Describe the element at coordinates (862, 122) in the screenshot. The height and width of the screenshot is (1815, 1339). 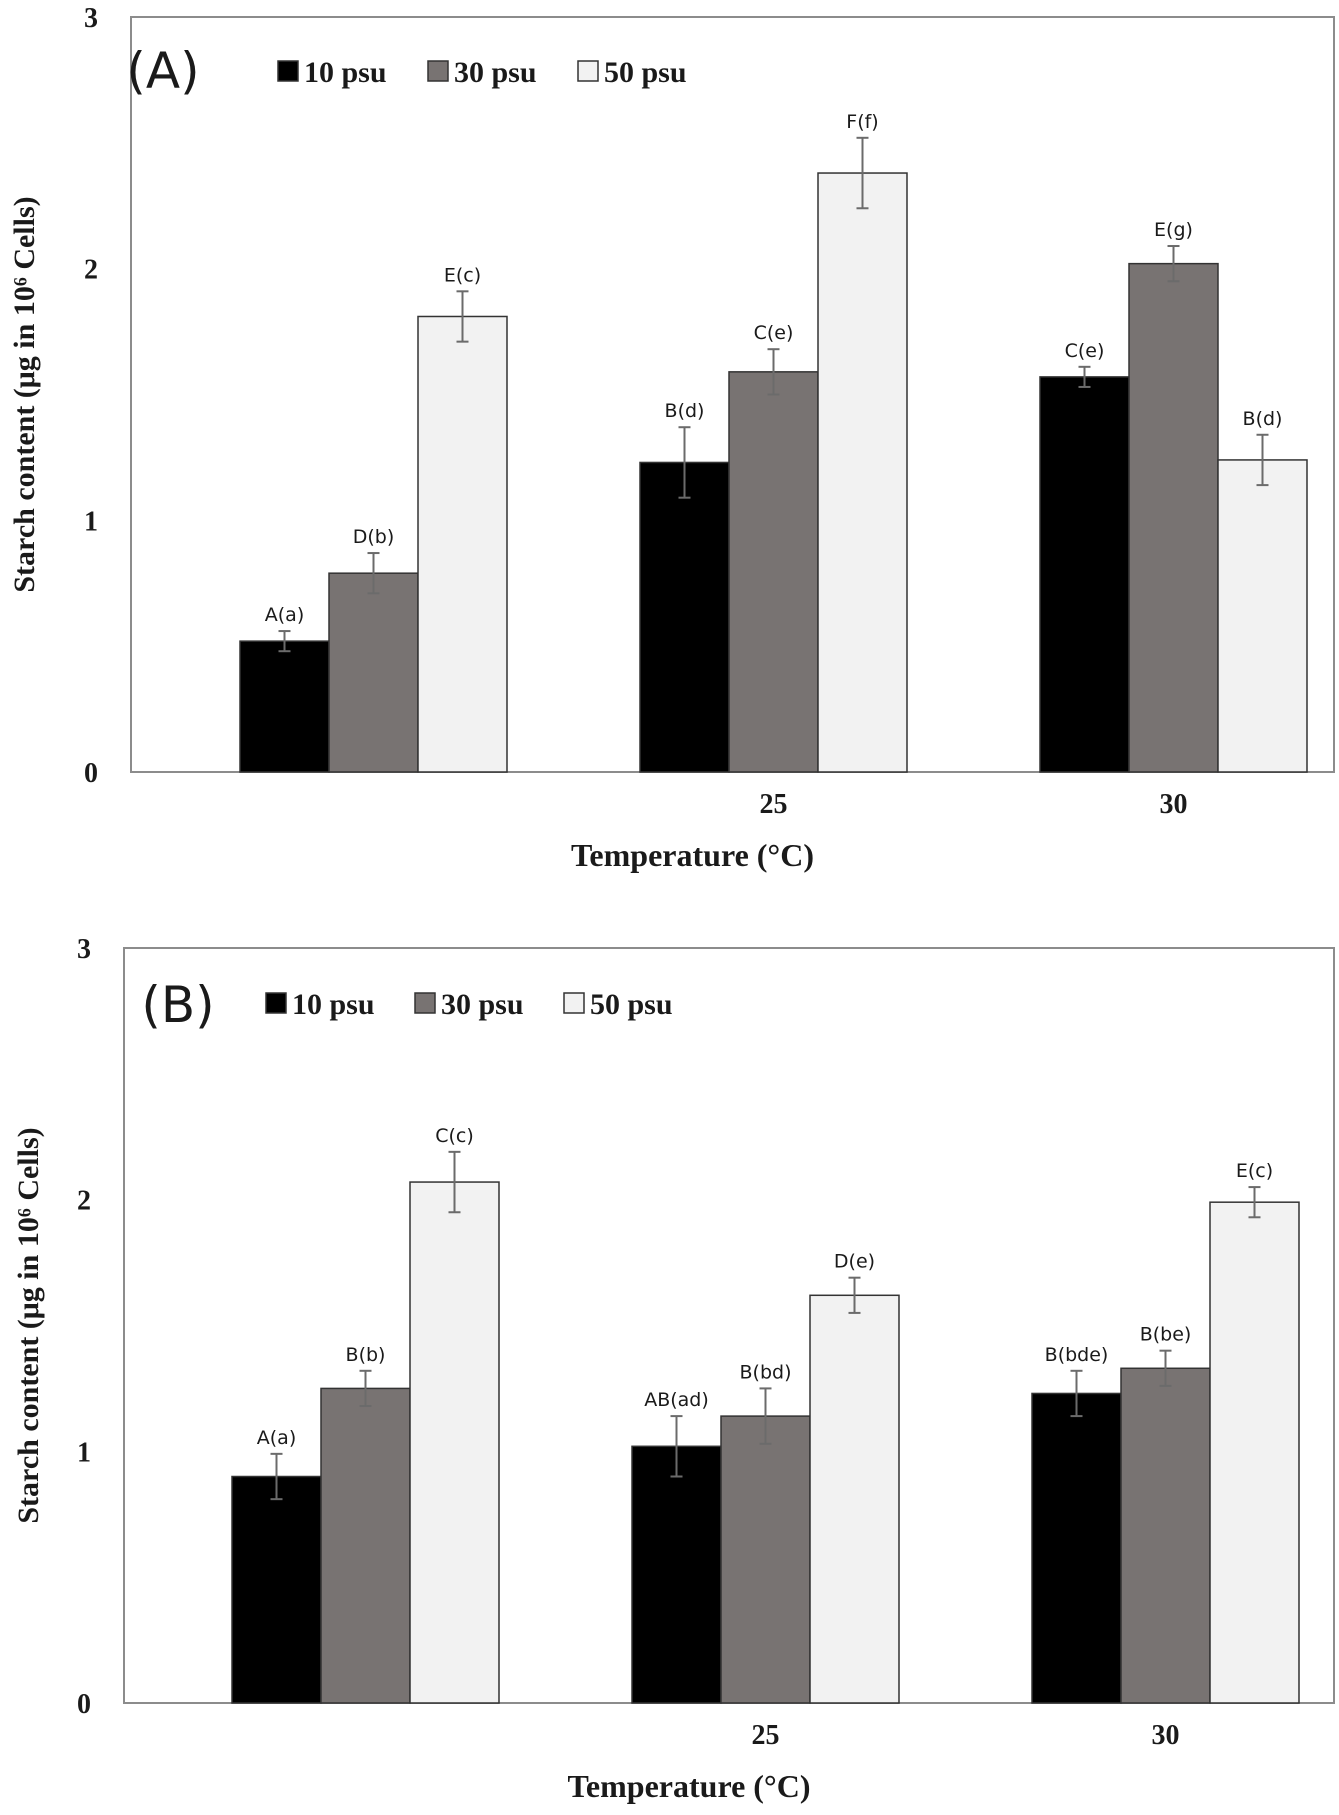
I see `significance-label: F(f)` at that location.